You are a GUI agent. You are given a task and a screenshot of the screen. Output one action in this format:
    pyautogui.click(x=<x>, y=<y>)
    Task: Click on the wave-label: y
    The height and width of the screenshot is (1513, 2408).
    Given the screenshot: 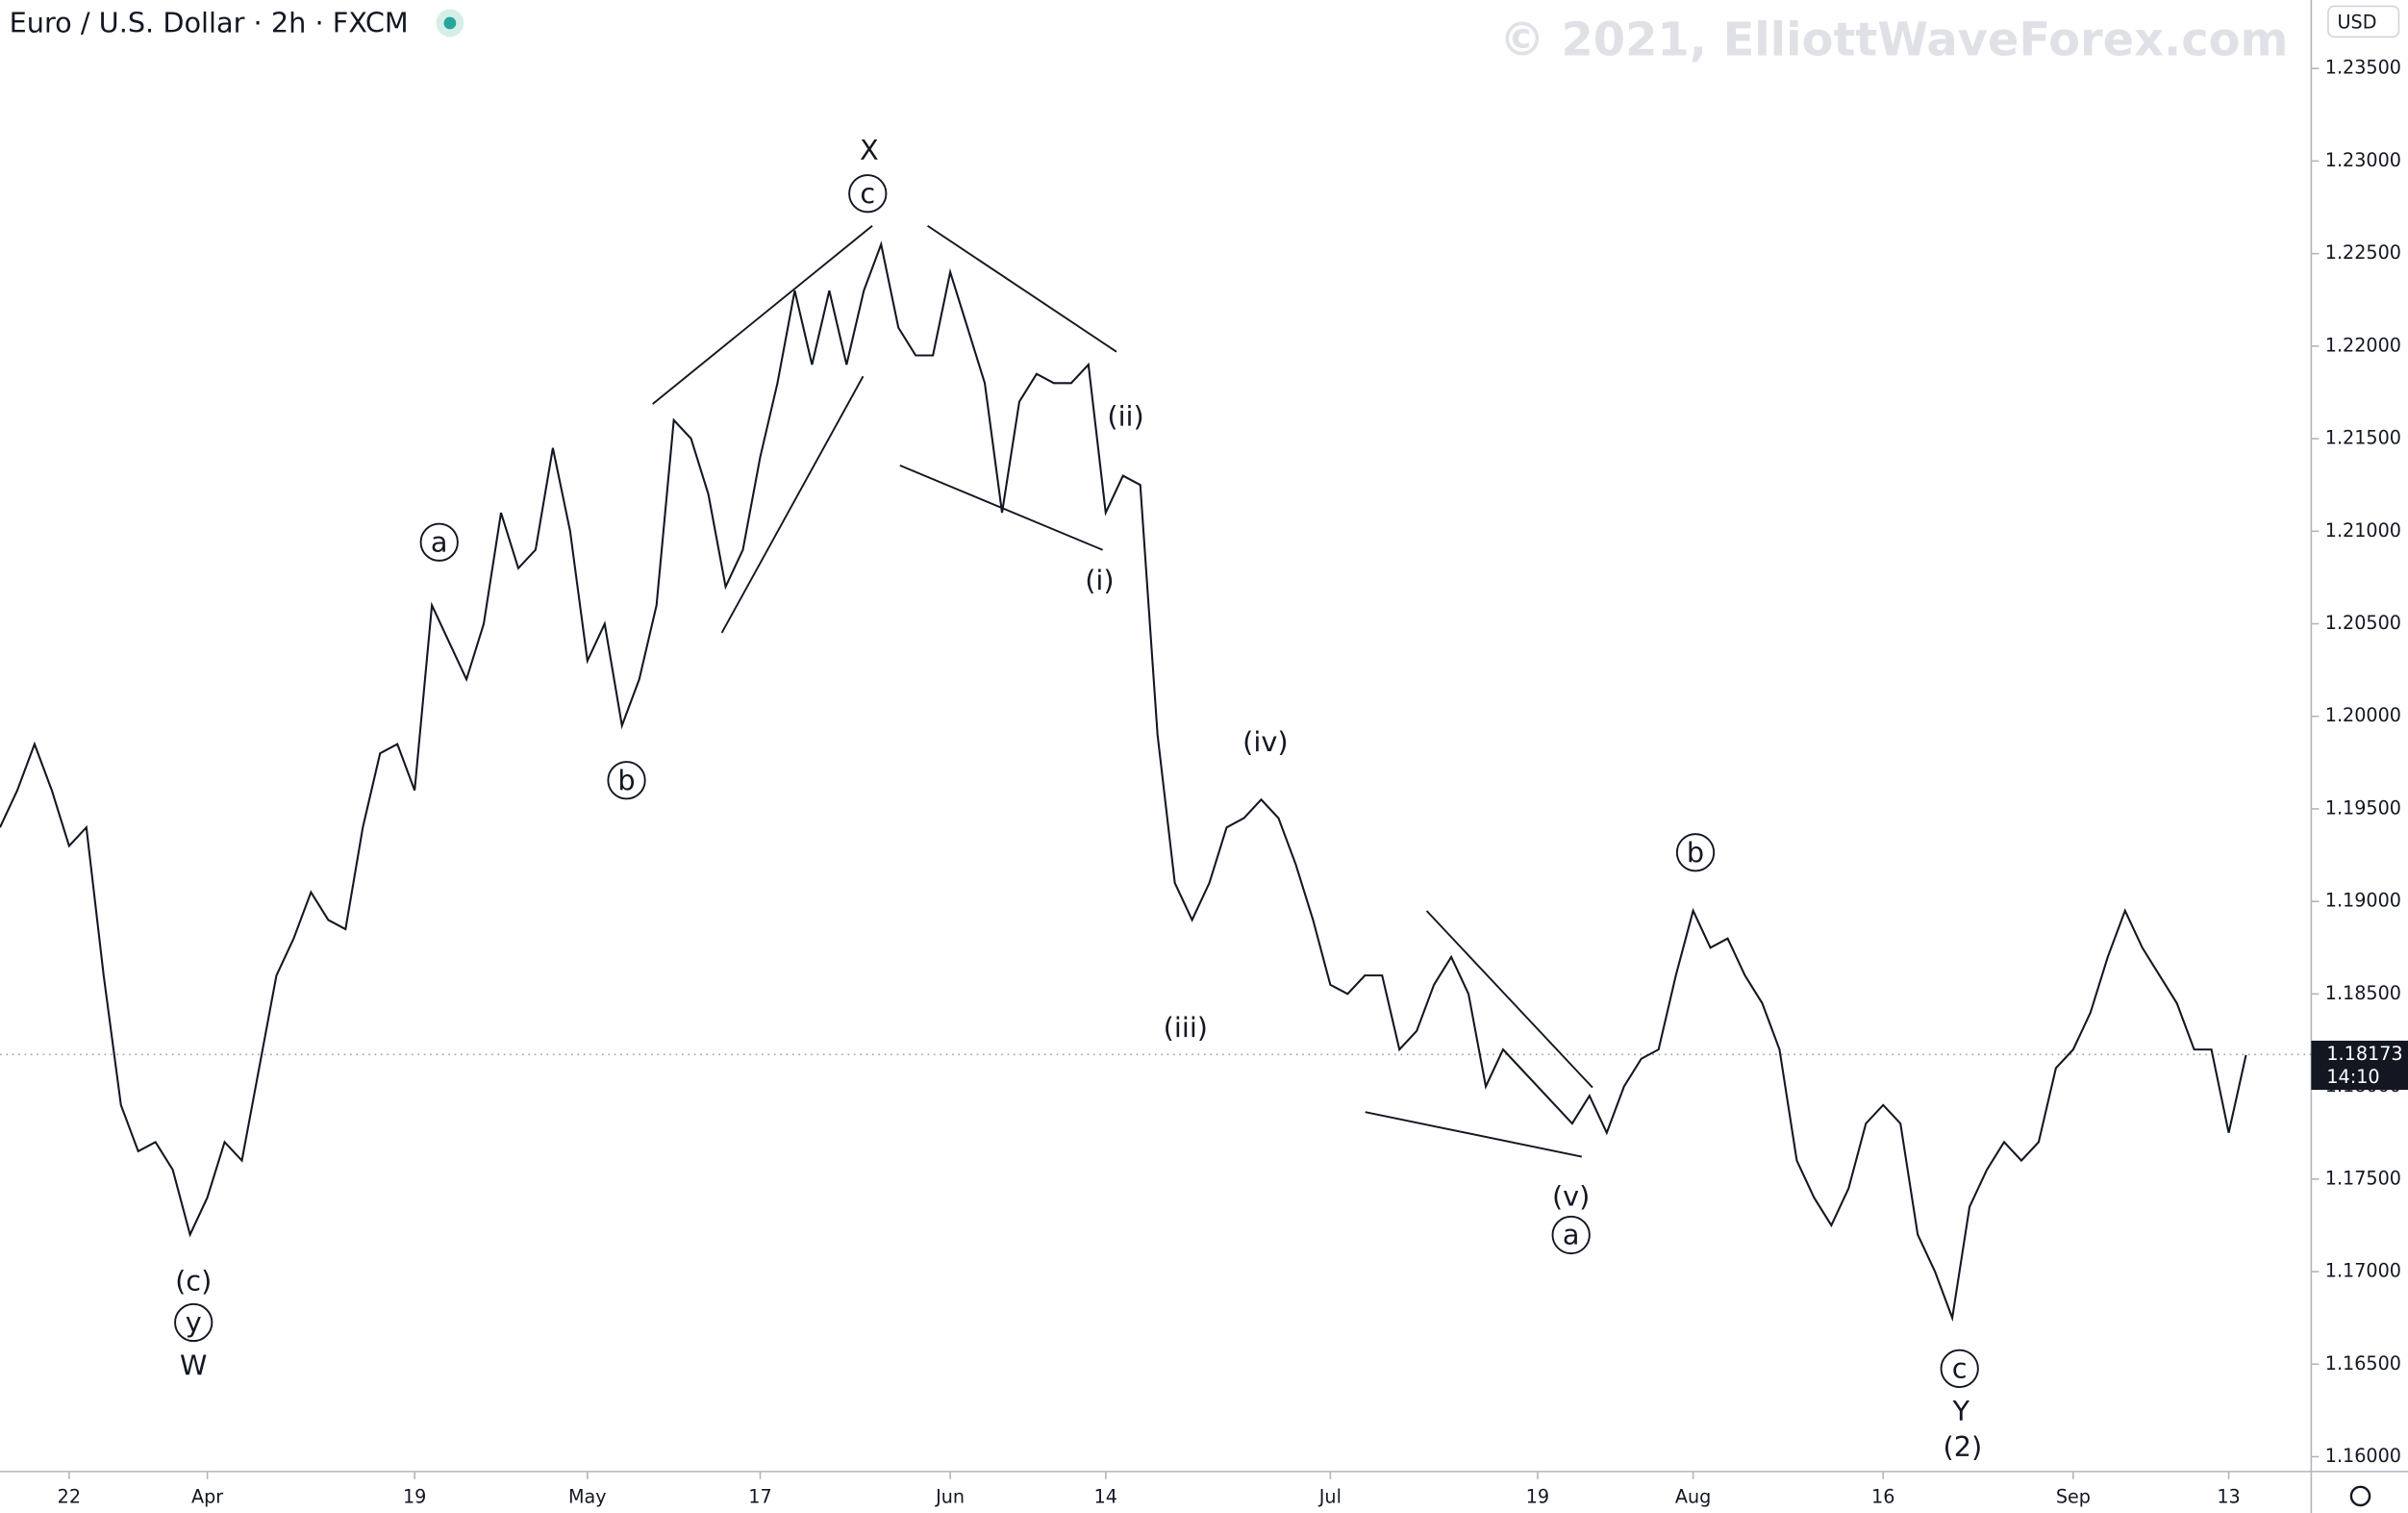 What is the action you would take?
    pyautogui.click(x=194, y=1322)
    